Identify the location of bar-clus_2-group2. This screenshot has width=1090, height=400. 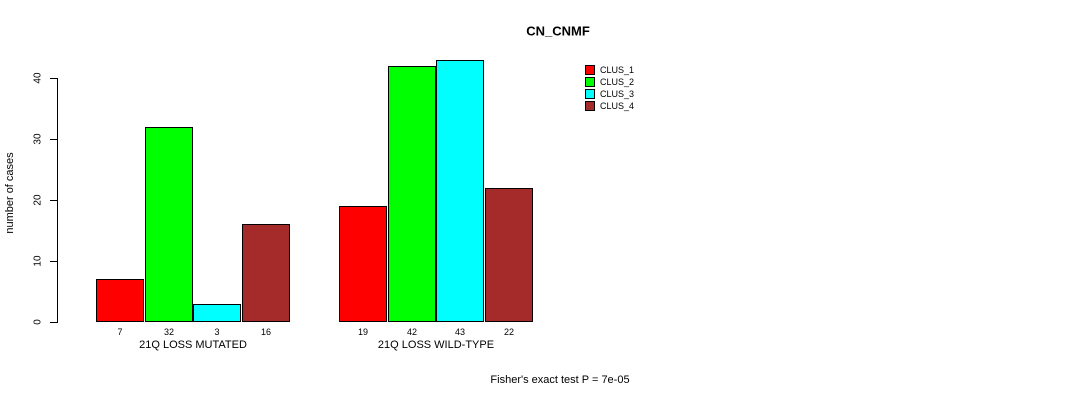
(412, 194).